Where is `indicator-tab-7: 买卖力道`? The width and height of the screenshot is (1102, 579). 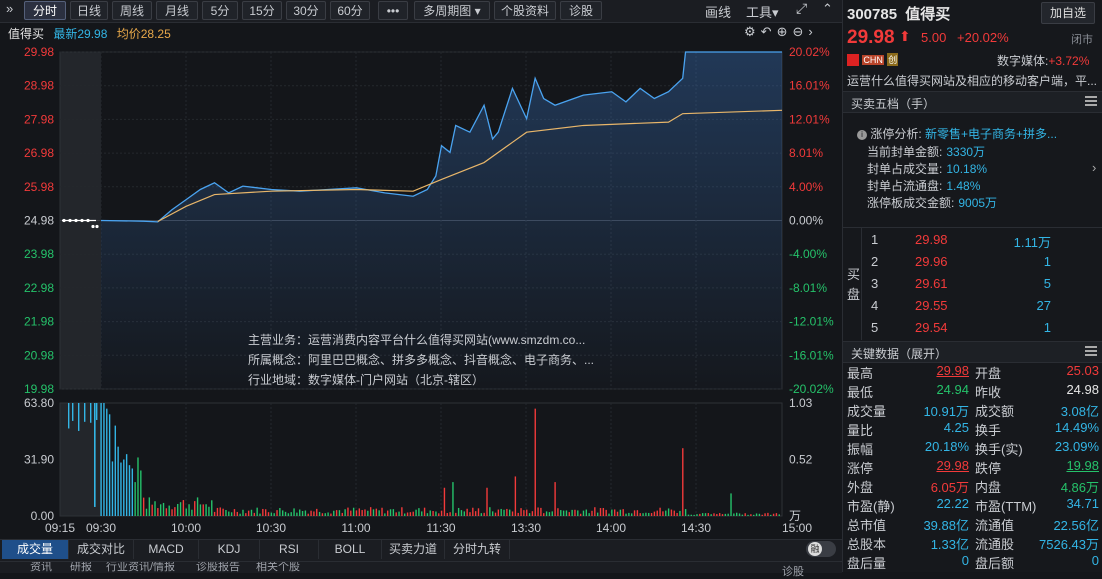 indicator-tab-7: 买卖力道 is located at coordinates (413, 549).